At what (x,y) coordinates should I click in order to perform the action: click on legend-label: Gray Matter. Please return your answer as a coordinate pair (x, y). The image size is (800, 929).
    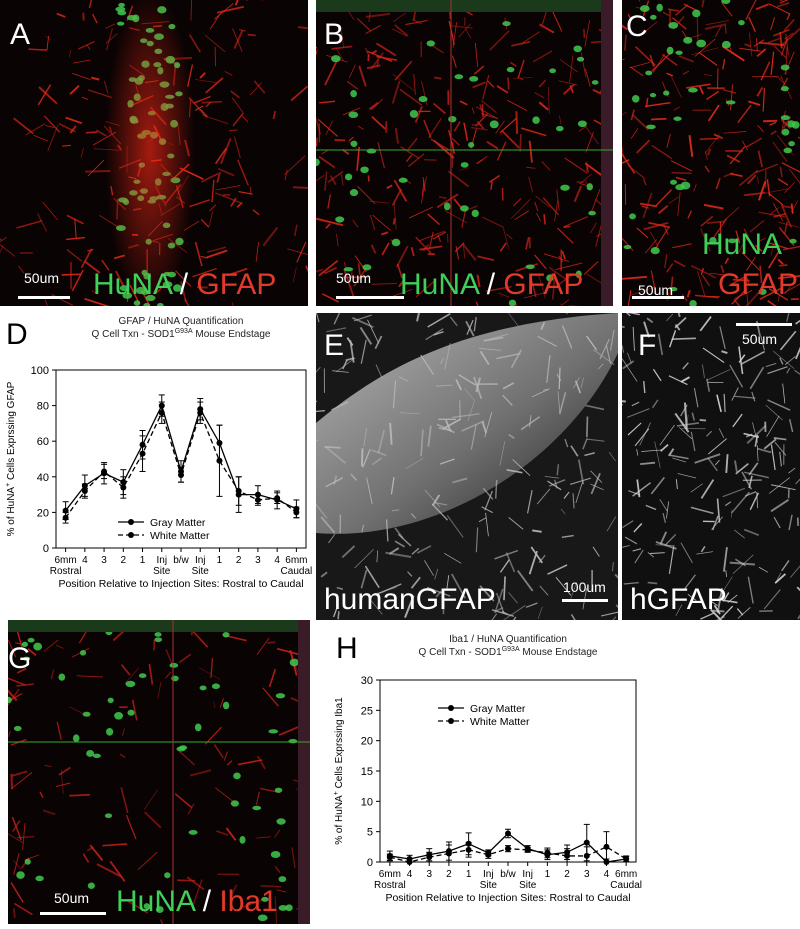
    Looking at the image, I should click on (498, 709).